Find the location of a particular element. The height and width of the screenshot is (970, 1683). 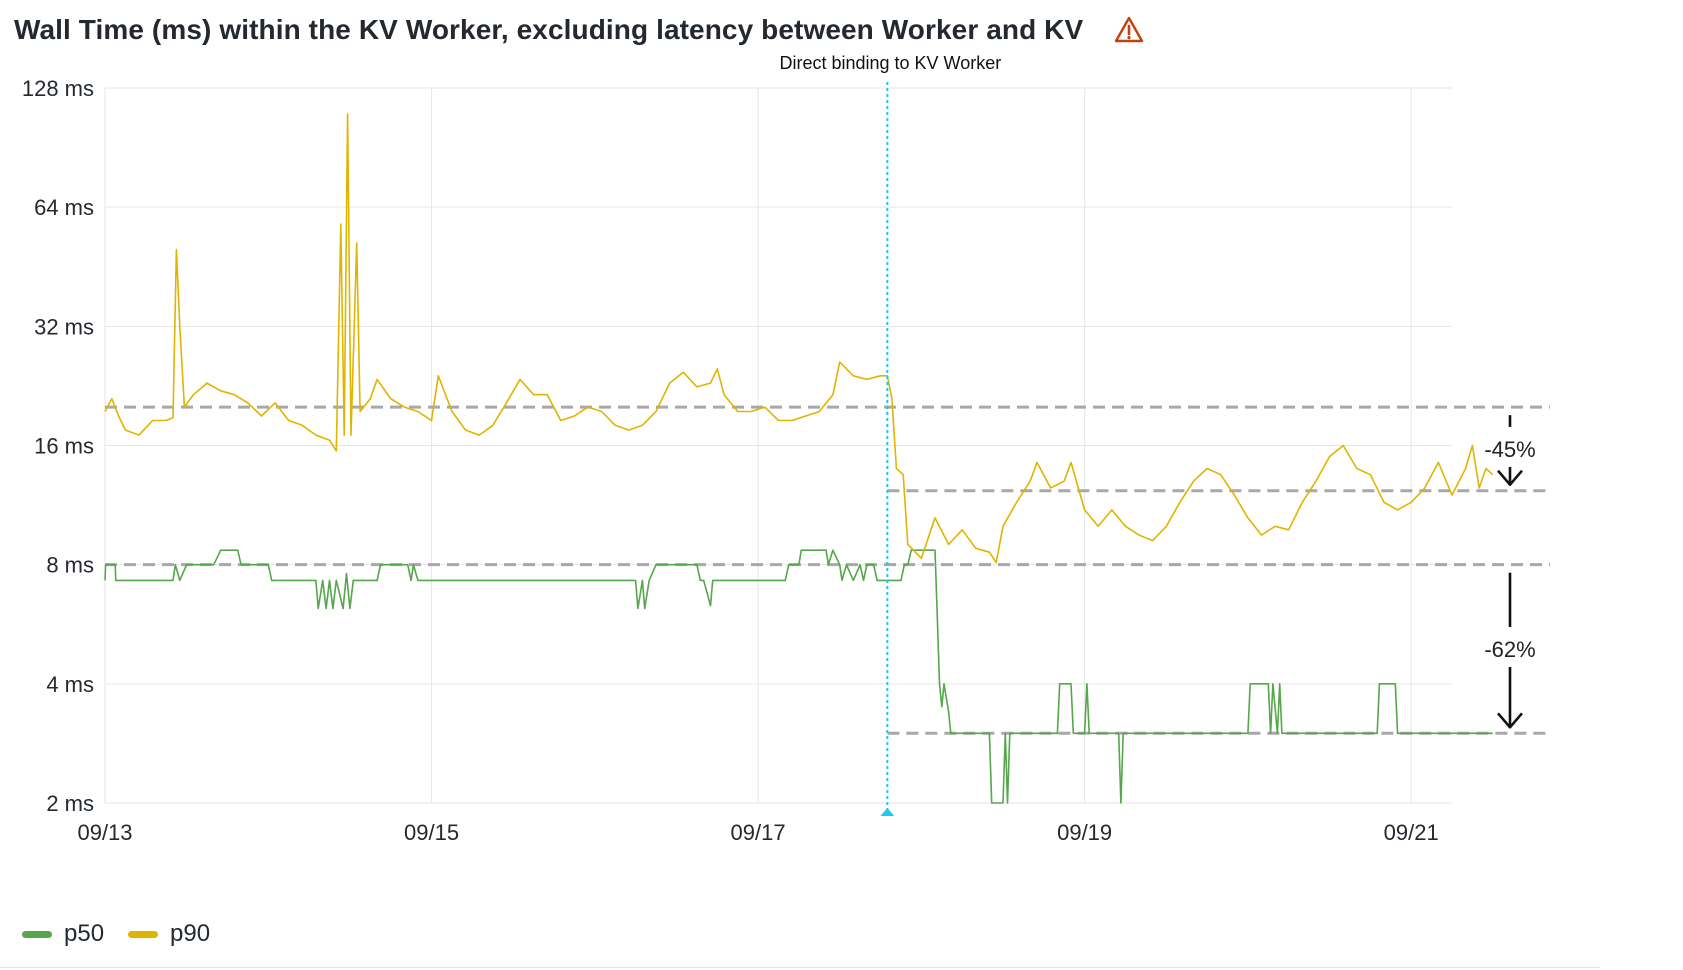

bottom-divider is located at coordinates (800, 967).